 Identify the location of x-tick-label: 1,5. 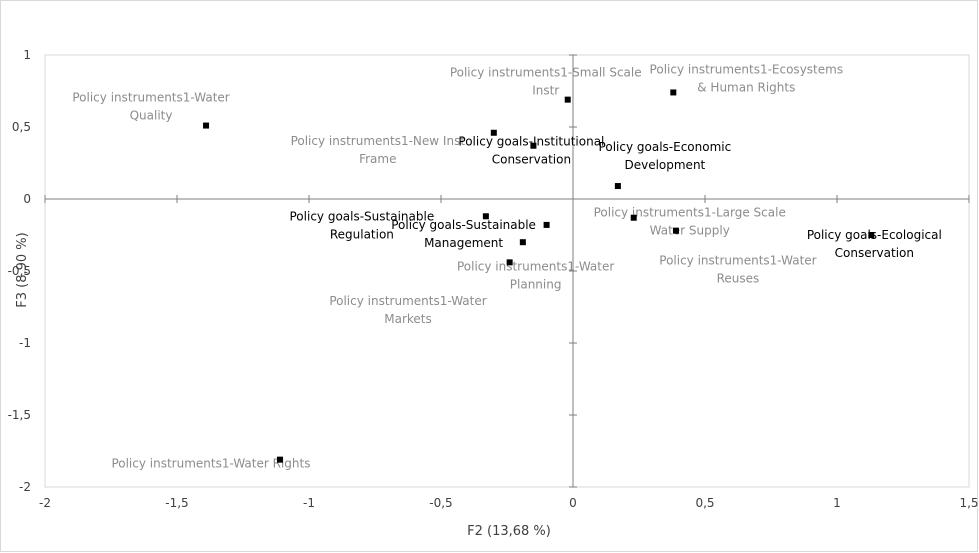
(968, 503).